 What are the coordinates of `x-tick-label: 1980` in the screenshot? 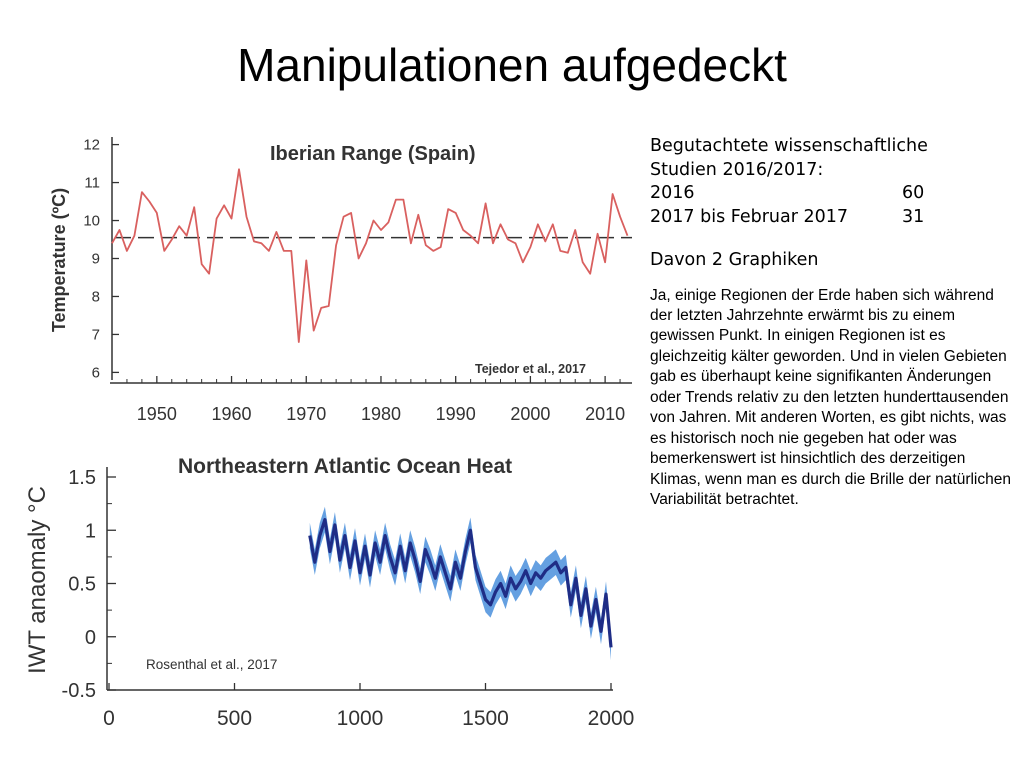 It's located at (381, 414).